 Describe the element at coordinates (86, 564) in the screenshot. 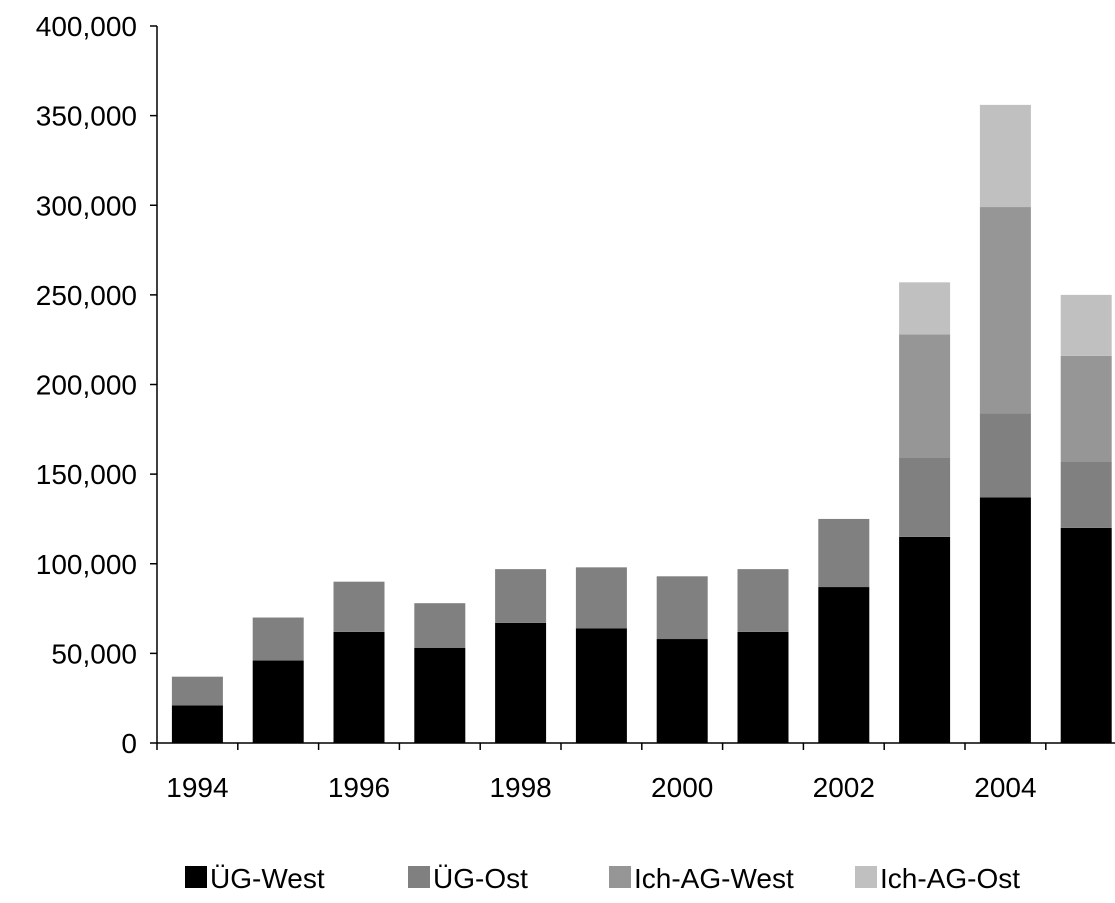

I see `y-tick-label: 100,000` at that location.